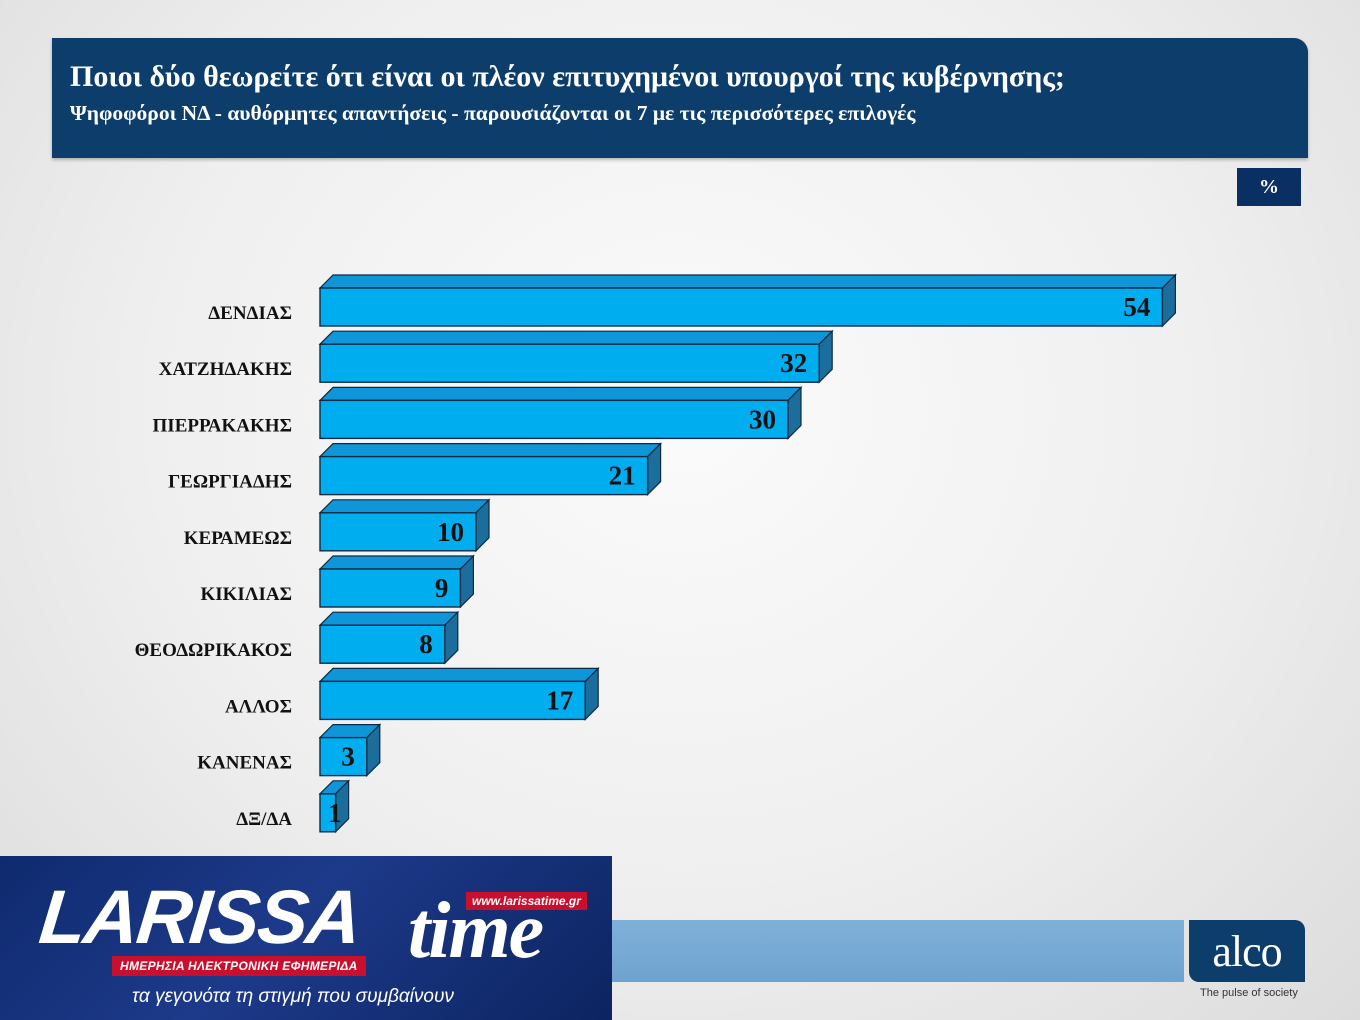 The image size is (1360, 1020). Describe the element at coordinates (762, 419) in the screenshot. I see `bar-value-label: 30` at that location.